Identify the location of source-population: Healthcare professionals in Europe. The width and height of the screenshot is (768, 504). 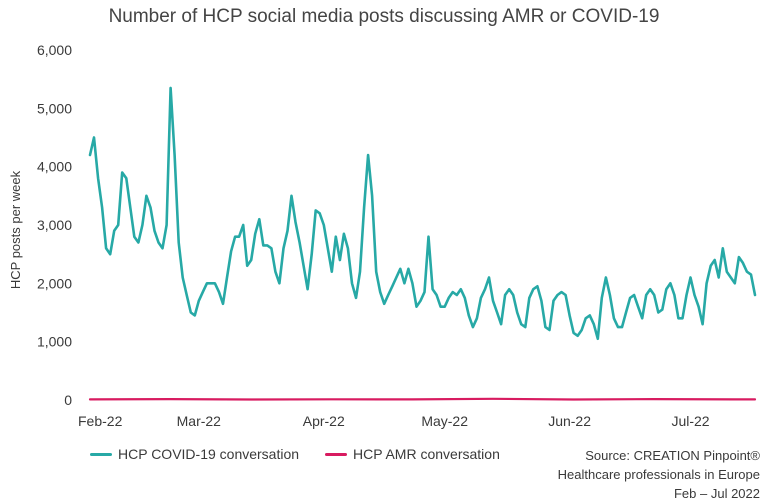
(658, 474).